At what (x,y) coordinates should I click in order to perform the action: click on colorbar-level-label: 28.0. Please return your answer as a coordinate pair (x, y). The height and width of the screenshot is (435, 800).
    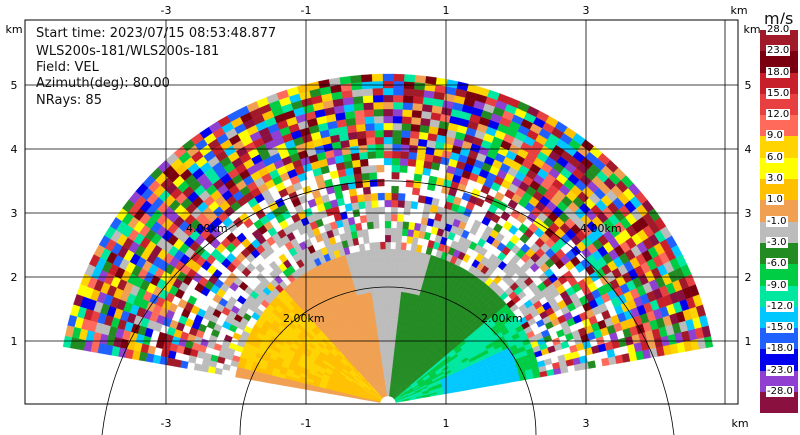
    Looking at the image, I should click on (778, 29).